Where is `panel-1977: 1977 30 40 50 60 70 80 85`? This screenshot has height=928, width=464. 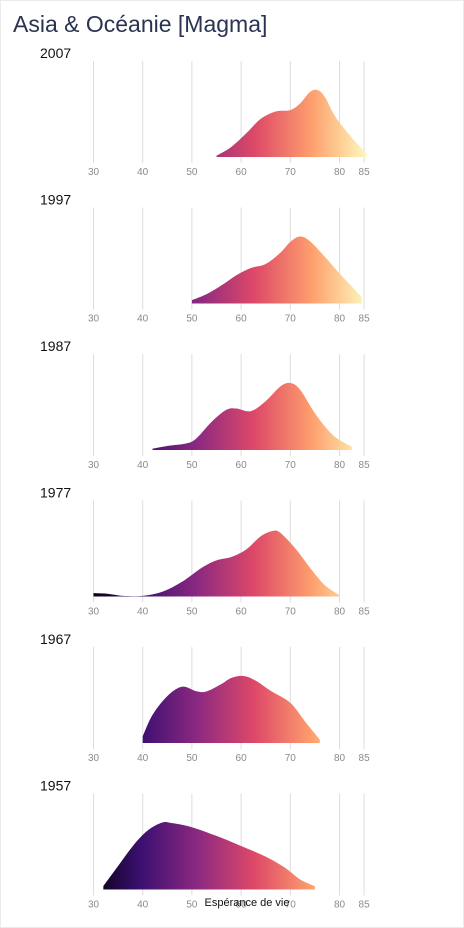
panel-1977: 1977 30 40 50 60 70 80 85 is located at coordinates (205, 551).